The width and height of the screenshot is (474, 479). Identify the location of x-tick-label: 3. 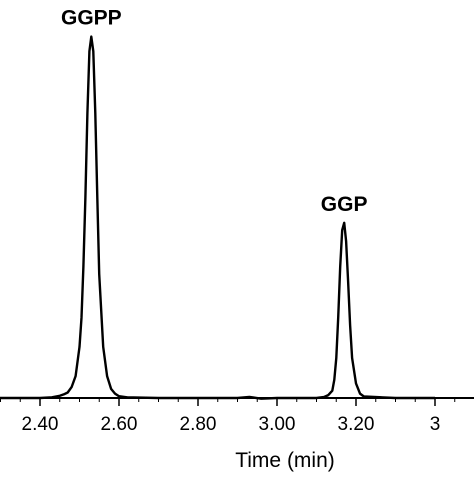
(435, 424).